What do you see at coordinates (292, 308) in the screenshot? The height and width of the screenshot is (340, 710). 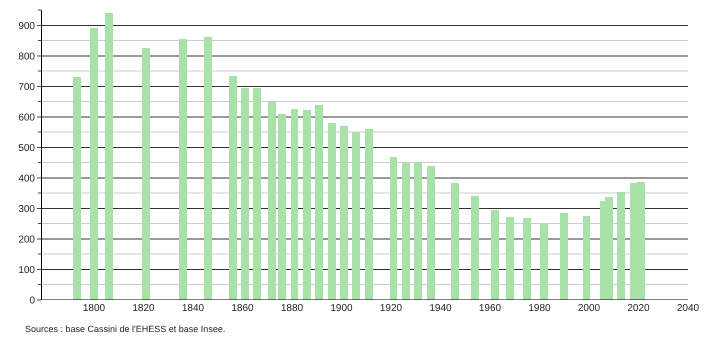 I see `x-tick-label: 1880` at bounding box center [292, 308].